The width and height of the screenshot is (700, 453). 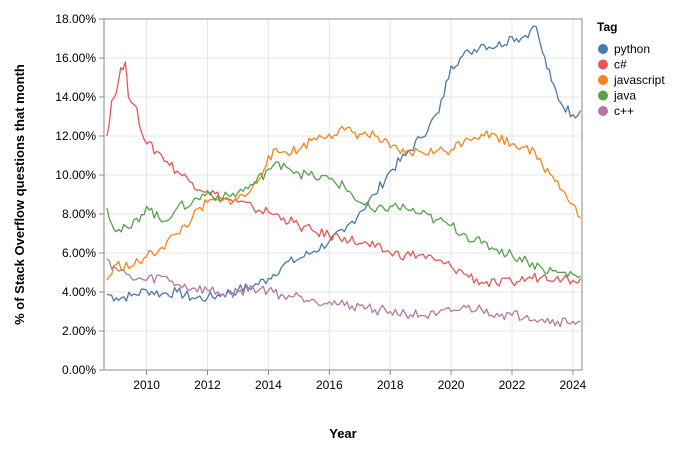 What do you see at coordinates (79, 370) in the screenshot?
I see `y-tick-label: 0.00%` at bounding box center [79, 370].